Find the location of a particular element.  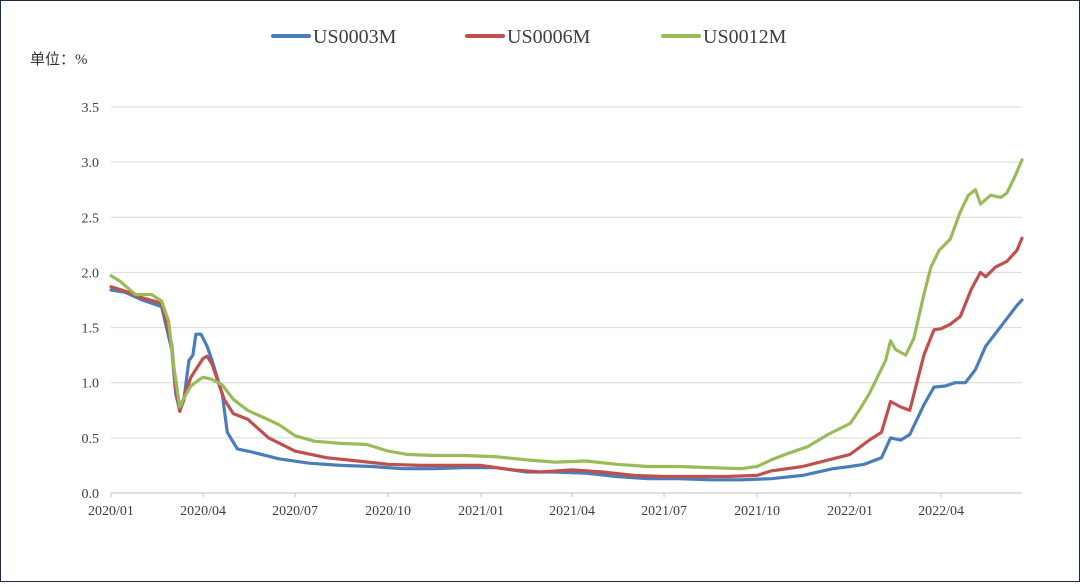

legend: US0003M US0006M US0012M is located at coordinates (529, 37).